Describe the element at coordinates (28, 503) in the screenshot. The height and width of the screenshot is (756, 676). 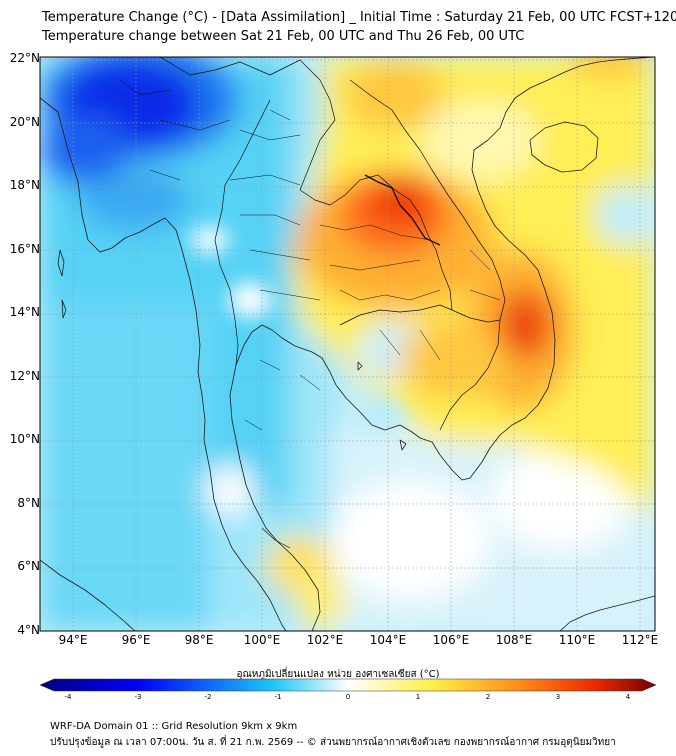
I see `lat-label-8n: 8°N` at that location.